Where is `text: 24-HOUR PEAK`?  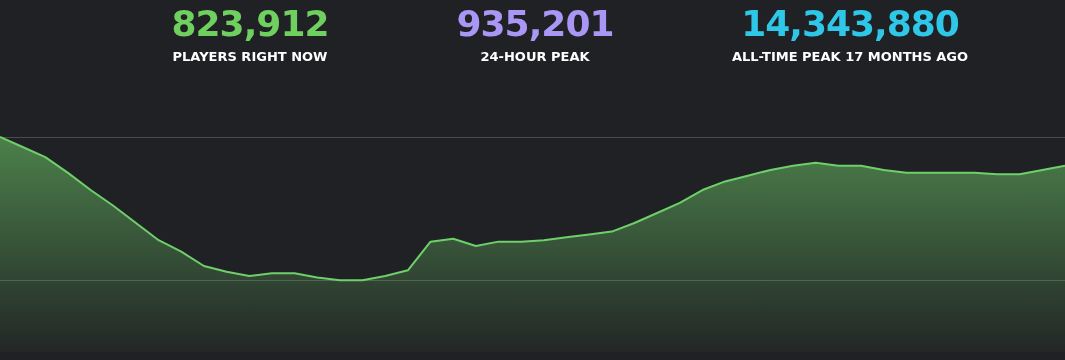 text: 24-HOUR PEAK is located at coordinates (535, 56).